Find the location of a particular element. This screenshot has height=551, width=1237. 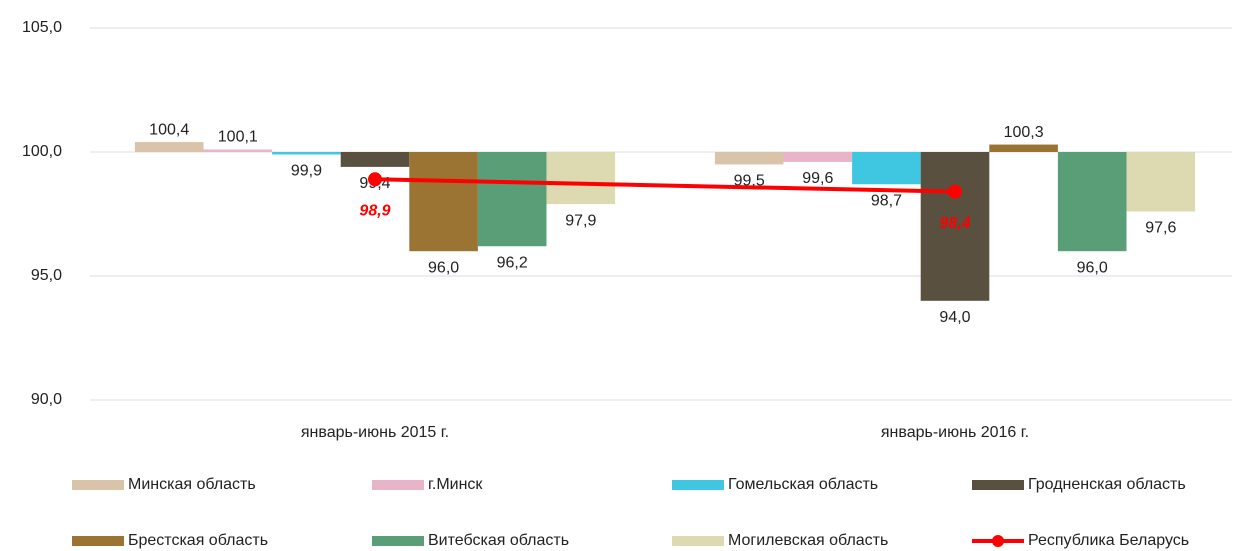

y-tick-label: 95,0 is located at coordinates (46, 275).